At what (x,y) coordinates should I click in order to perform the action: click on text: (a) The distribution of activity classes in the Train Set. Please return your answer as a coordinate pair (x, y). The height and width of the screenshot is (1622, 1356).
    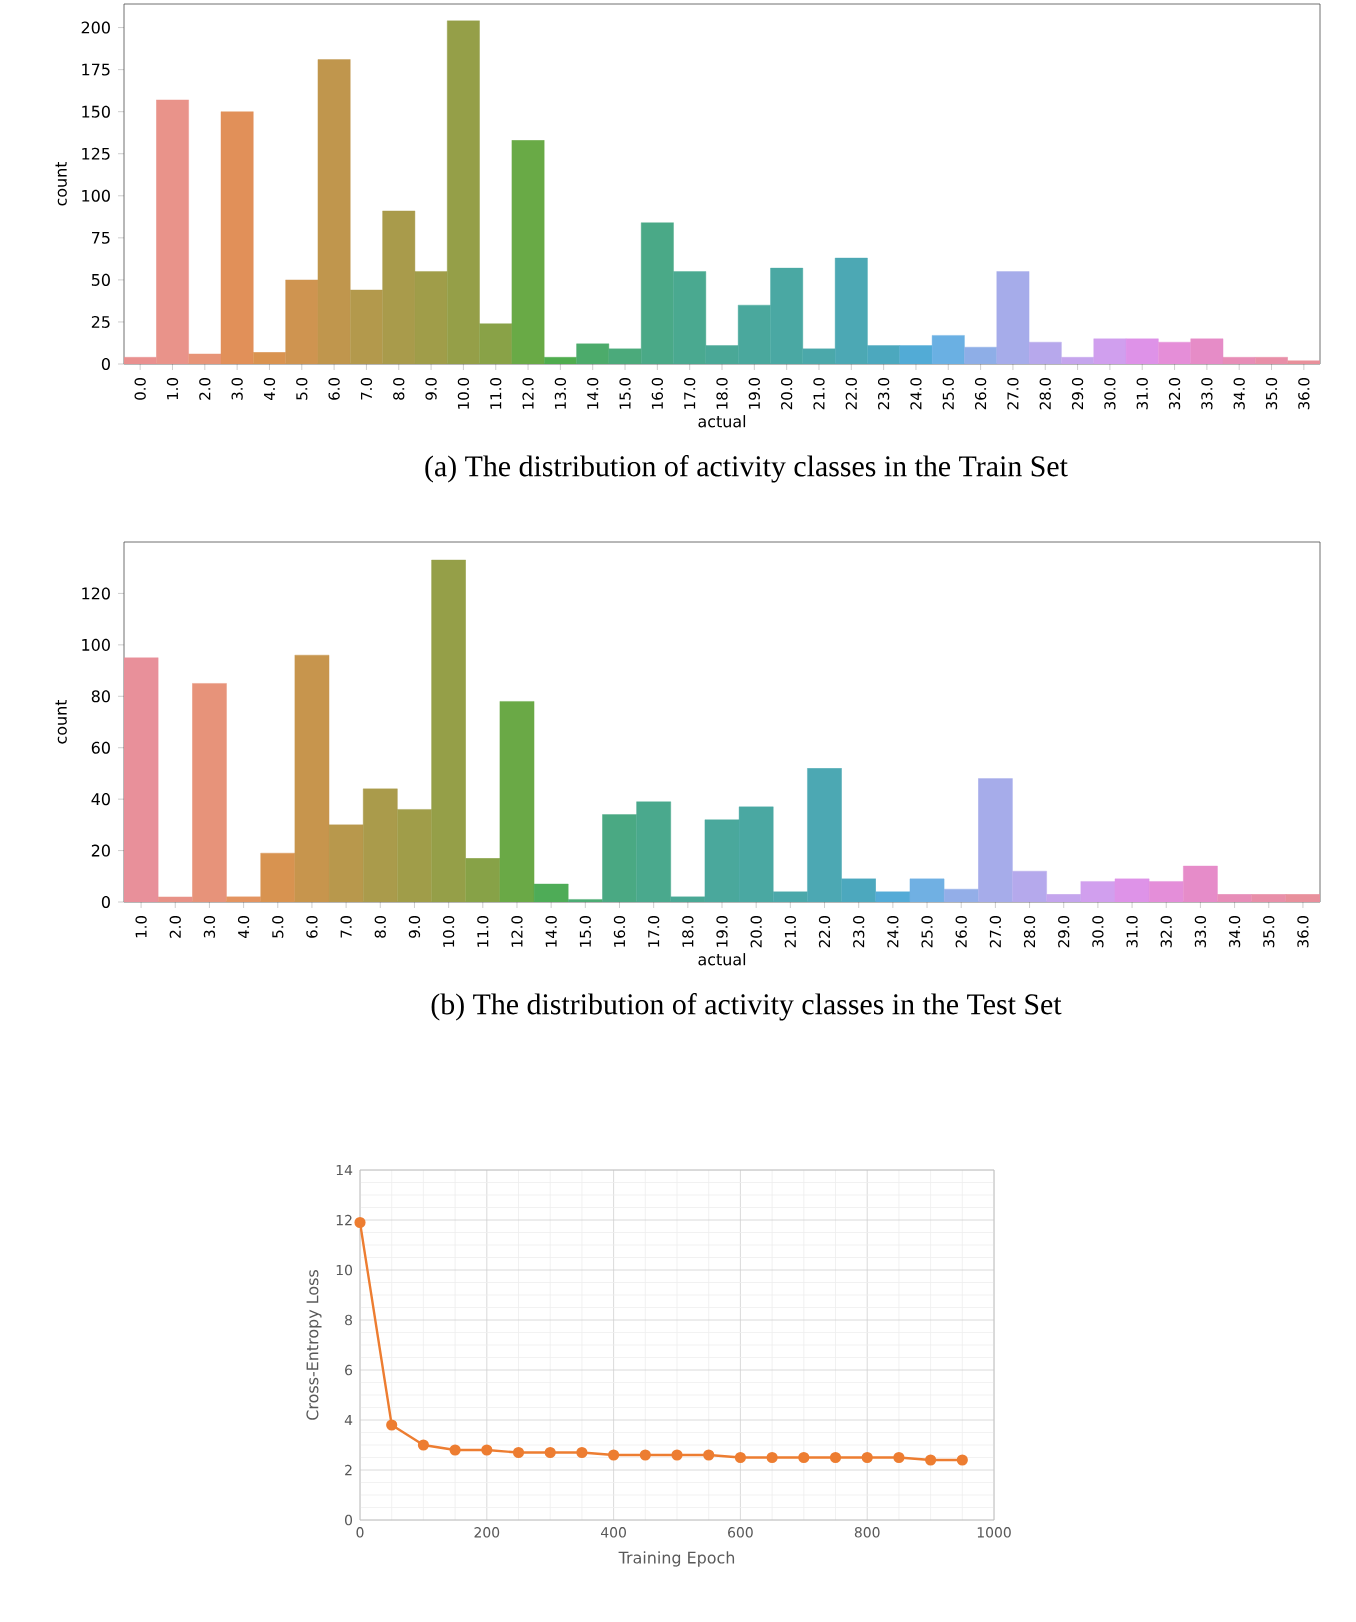
    Looking at the image, I should click on (746, 469).